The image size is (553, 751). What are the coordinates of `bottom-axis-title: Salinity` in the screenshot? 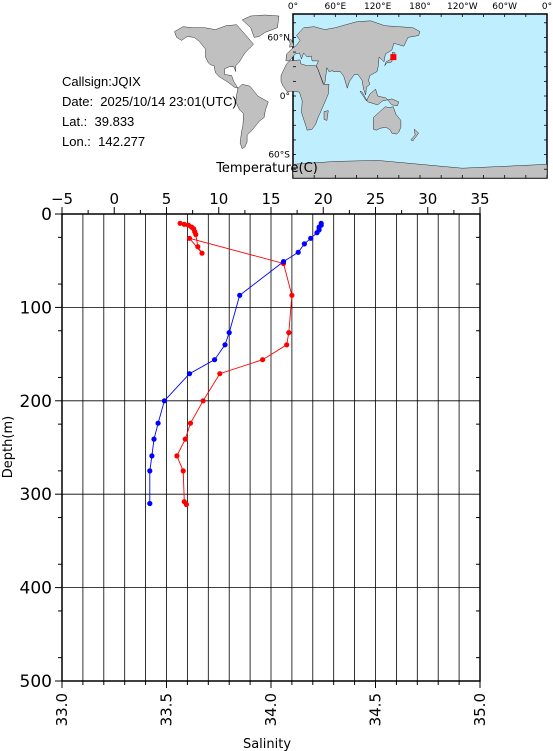 It's located at (267, 744).